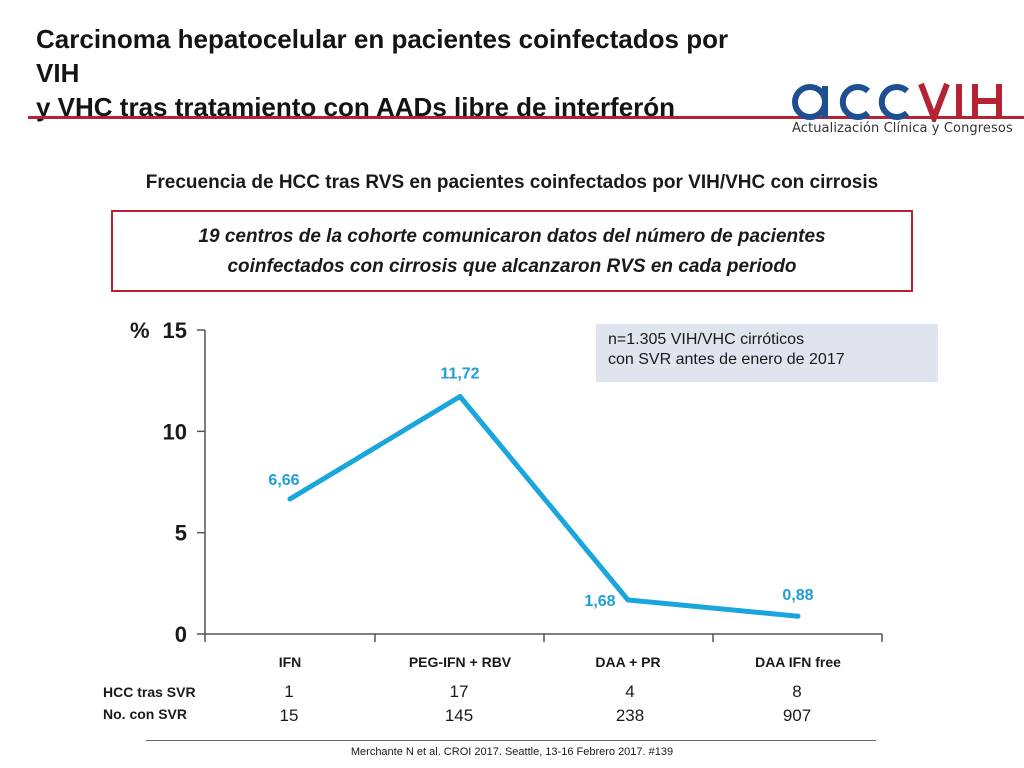 This screenshot has width=1024, height=768. What do you see at coordinates (798, 662) in the screenshot?
I see `x-category-label: DAA IFN free` at bounding box center [798, 662].